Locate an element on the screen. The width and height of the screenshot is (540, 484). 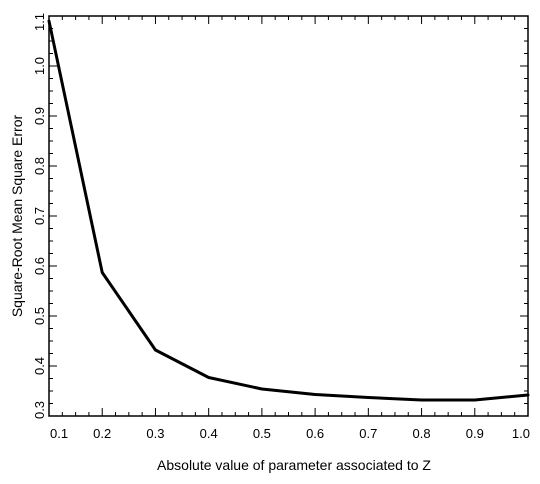
y-tick-label: 0.3 is located at coordinates (39, 410).